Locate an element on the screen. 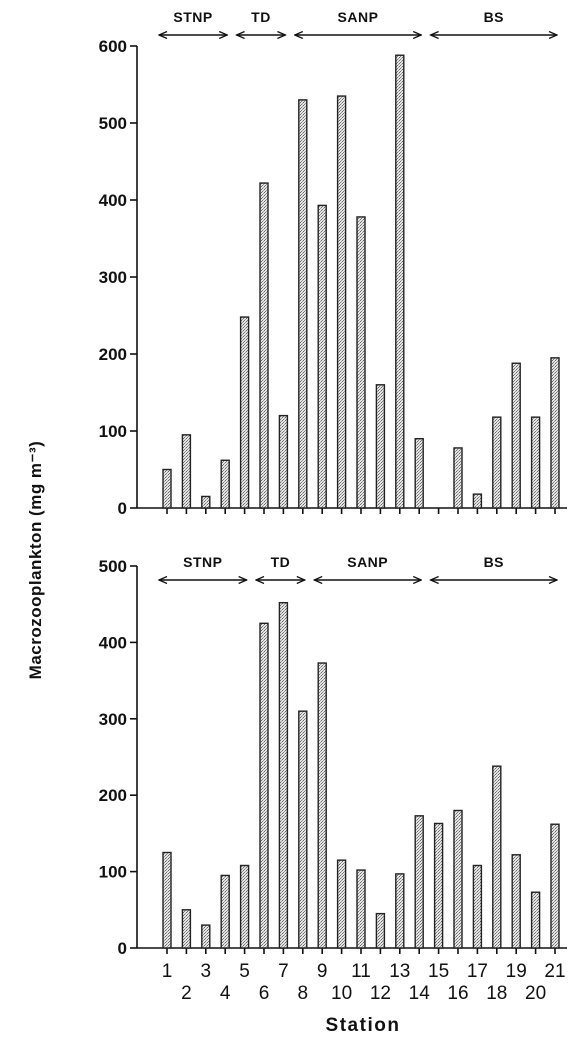 The height and width of the screenshot is (1037, 581). x-tick-label-station-3: 3 is located at coordinates (206, 971).